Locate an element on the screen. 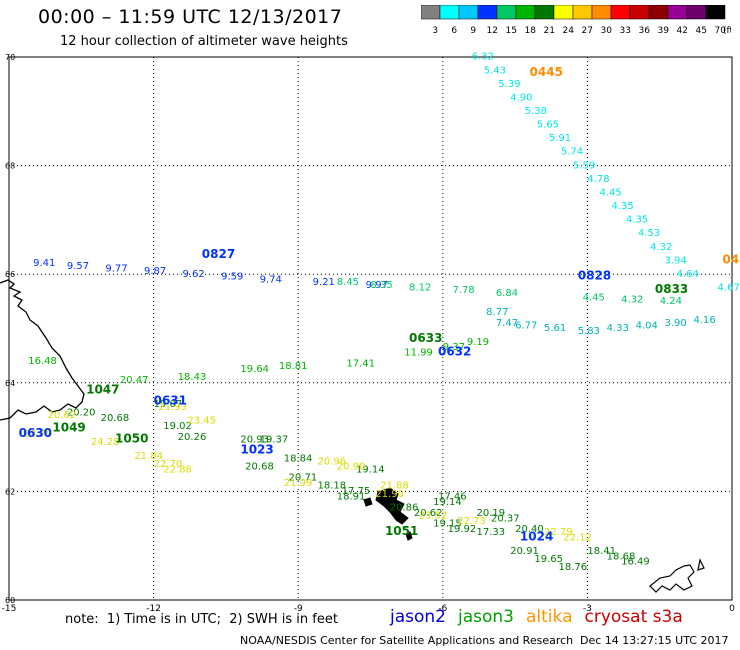 The height and width of the screenshot is (650, 740). wave-height-value: 20.93 is located at coordinates (254, 440).